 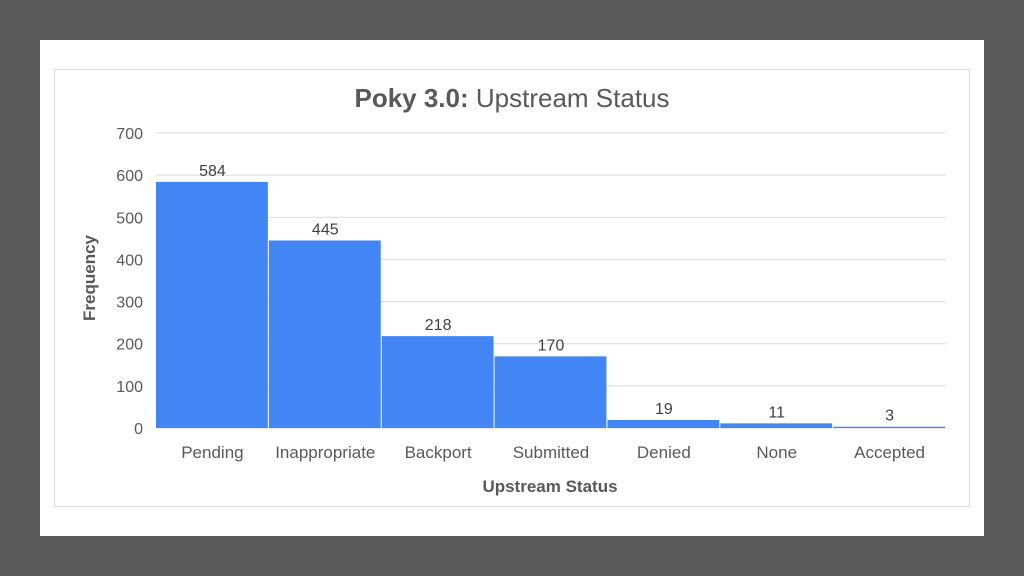 I want to click on y-axis-ticks: 0 100 200 300 400 500 600 700, so click(x=129, y=282).